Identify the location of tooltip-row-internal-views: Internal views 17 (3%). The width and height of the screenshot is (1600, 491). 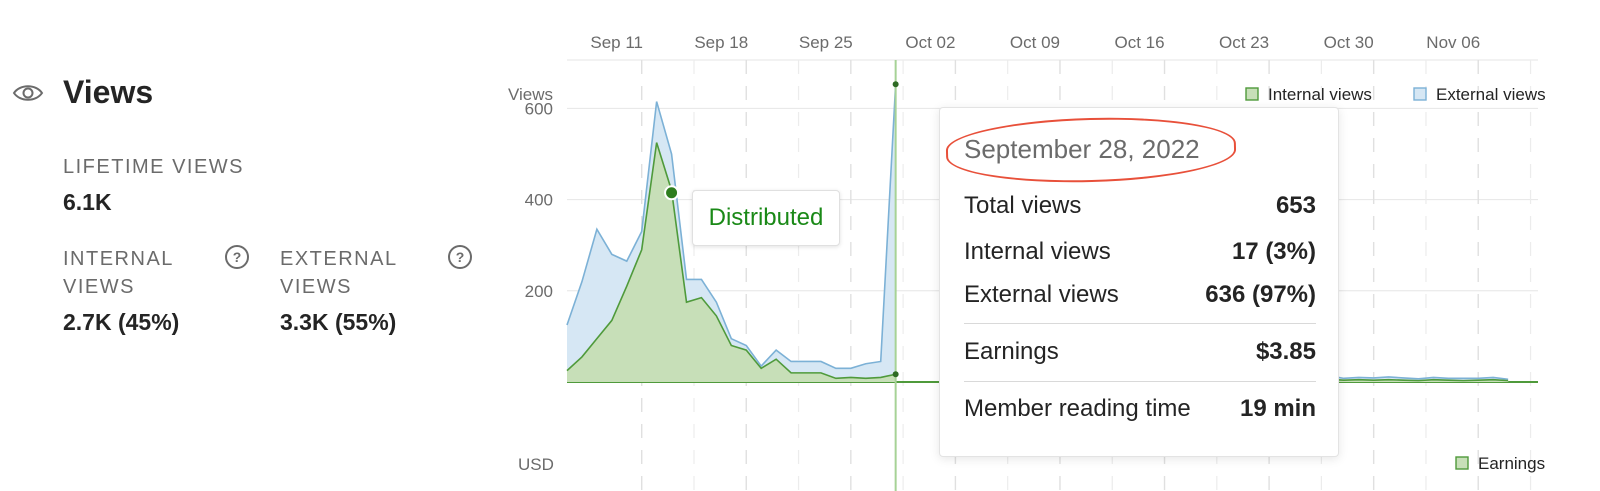
(1140, 255).